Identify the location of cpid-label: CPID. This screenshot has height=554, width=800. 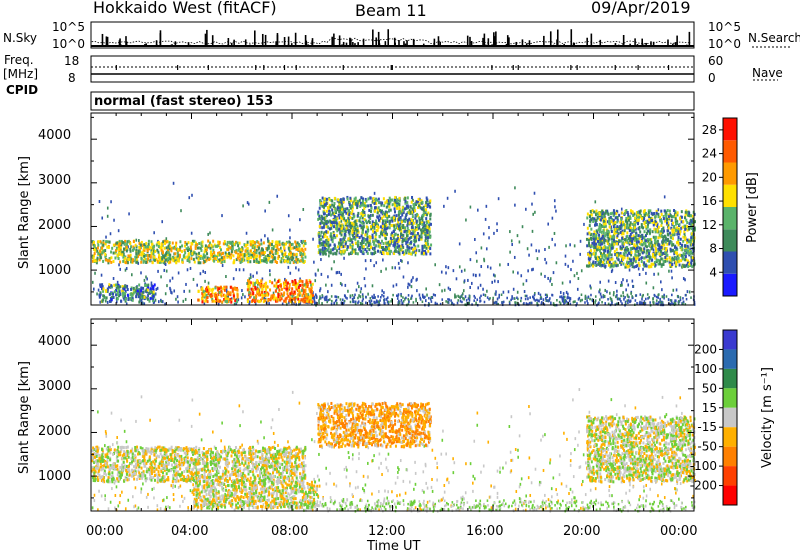
(22, 90).